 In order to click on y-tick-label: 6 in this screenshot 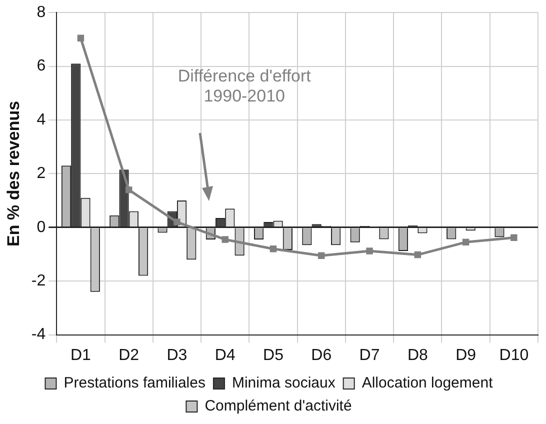, I will do `click(41, 66)`.